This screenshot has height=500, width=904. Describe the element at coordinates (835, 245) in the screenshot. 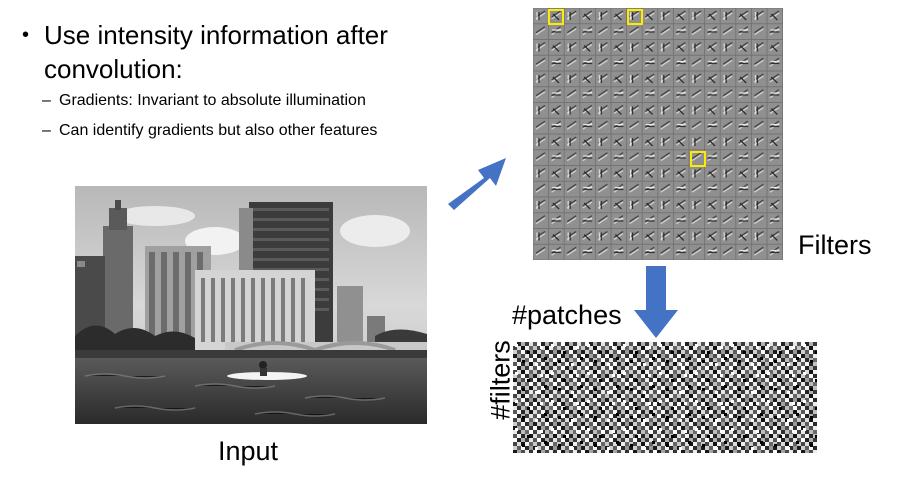

I see `filters-label: Filters` at that location.